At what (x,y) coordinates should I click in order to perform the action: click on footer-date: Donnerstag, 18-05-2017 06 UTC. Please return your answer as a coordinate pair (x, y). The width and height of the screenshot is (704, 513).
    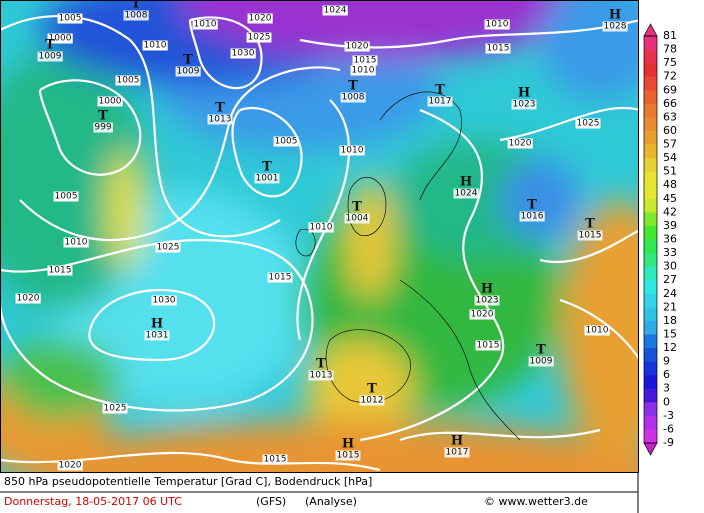
    Looking at the image, I should click on (93, 501).